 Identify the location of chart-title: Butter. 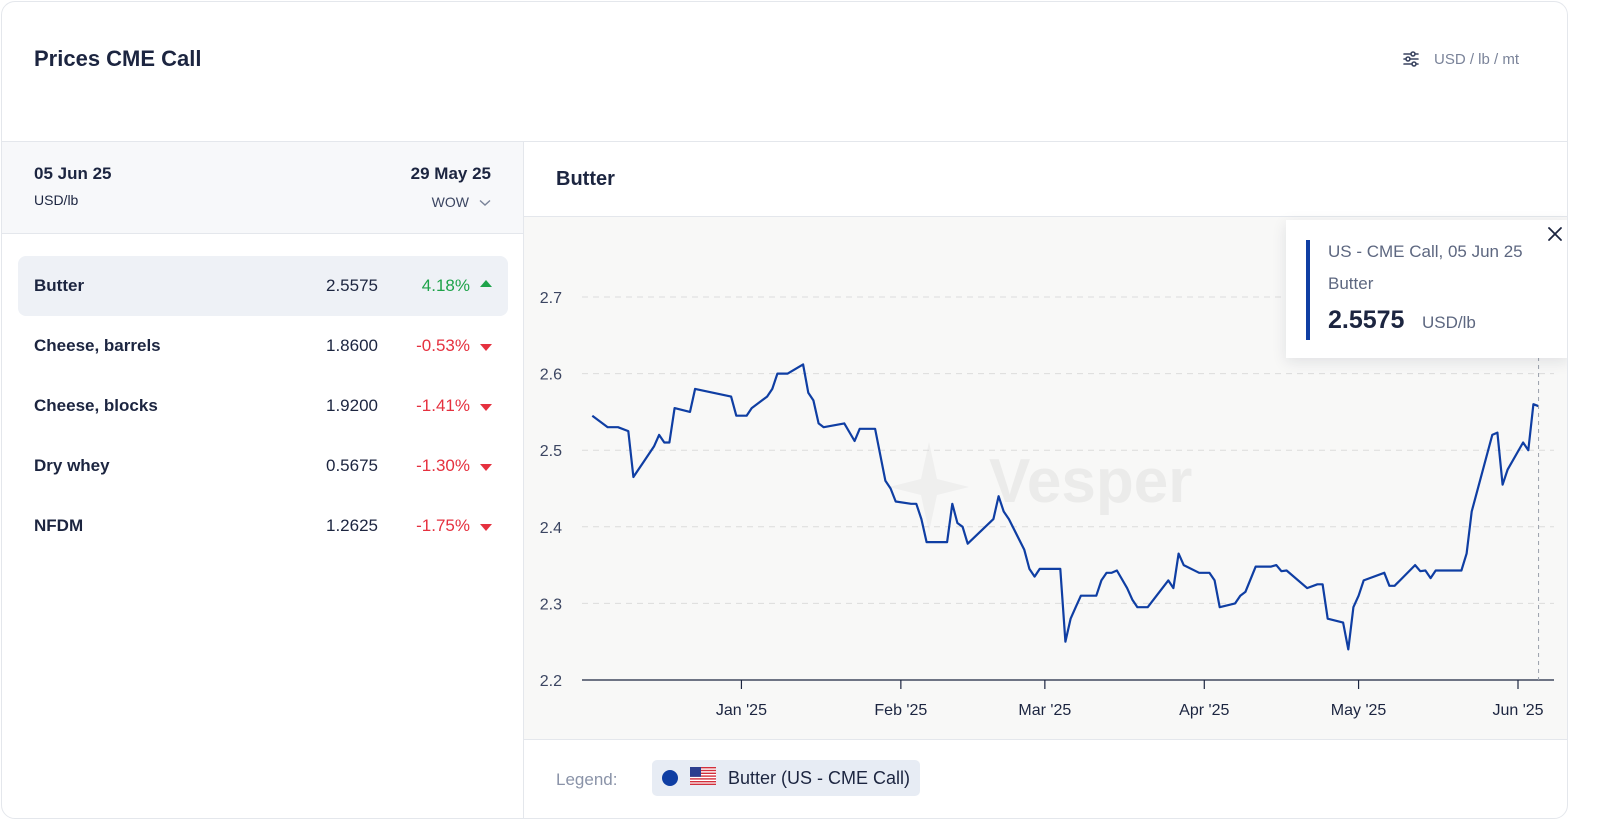
(585, 179).